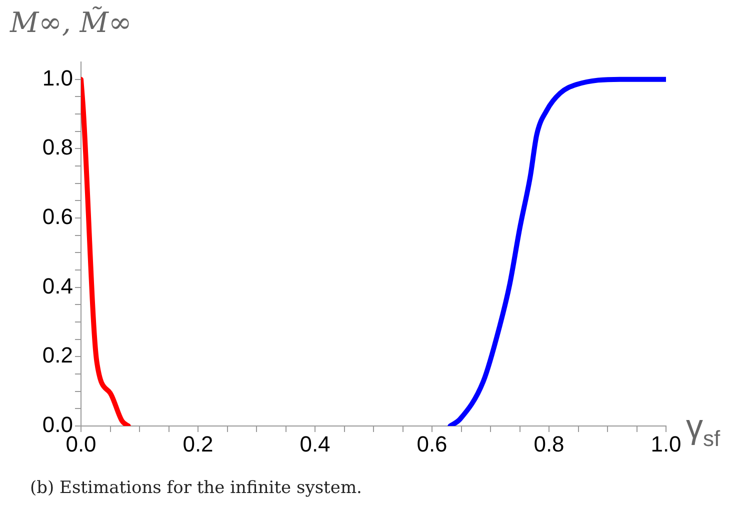  Describe the element at coordinates (196, 488) in the screenshot. I see `text: (b) Estimations for the infinite system.` at that location.